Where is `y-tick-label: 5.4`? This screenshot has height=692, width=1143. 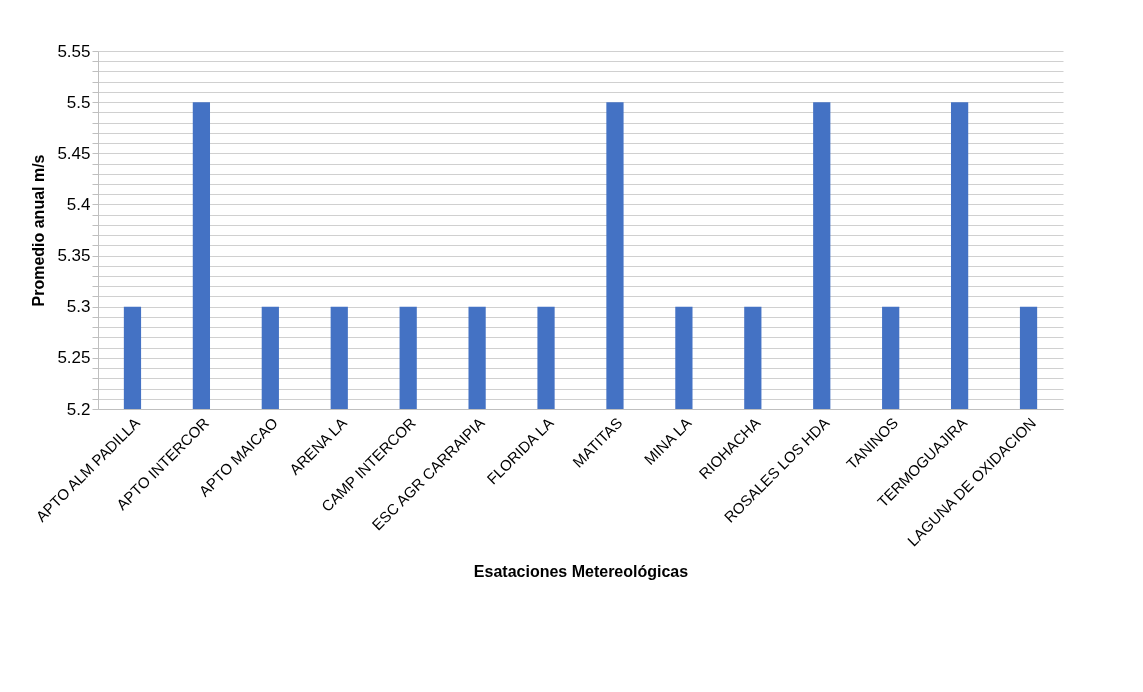 y-tick-label: 5.4 is located at coordinates (78, 204).